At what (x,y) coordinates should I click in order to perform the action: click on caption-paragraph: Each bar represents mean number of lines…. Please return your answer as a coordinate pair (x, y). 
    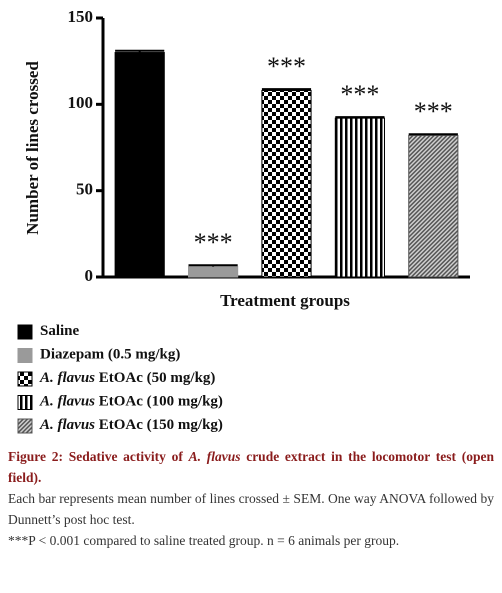
    Looking at the image, I should click on (251, 509).